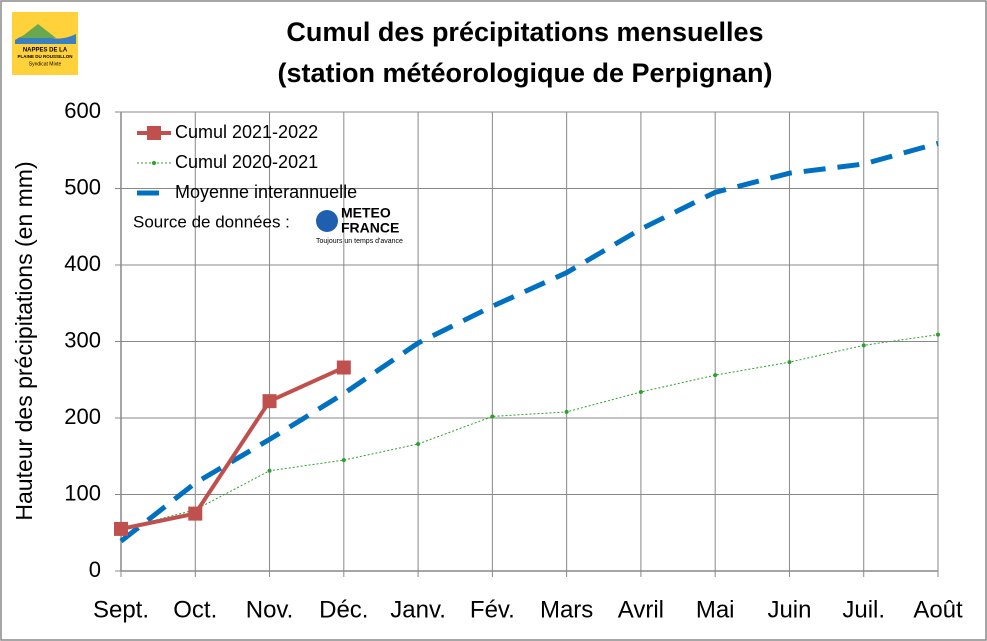 This screenshot has height=641, width=987. I want to click on x-tick-label: Oct., so click(195, 609).